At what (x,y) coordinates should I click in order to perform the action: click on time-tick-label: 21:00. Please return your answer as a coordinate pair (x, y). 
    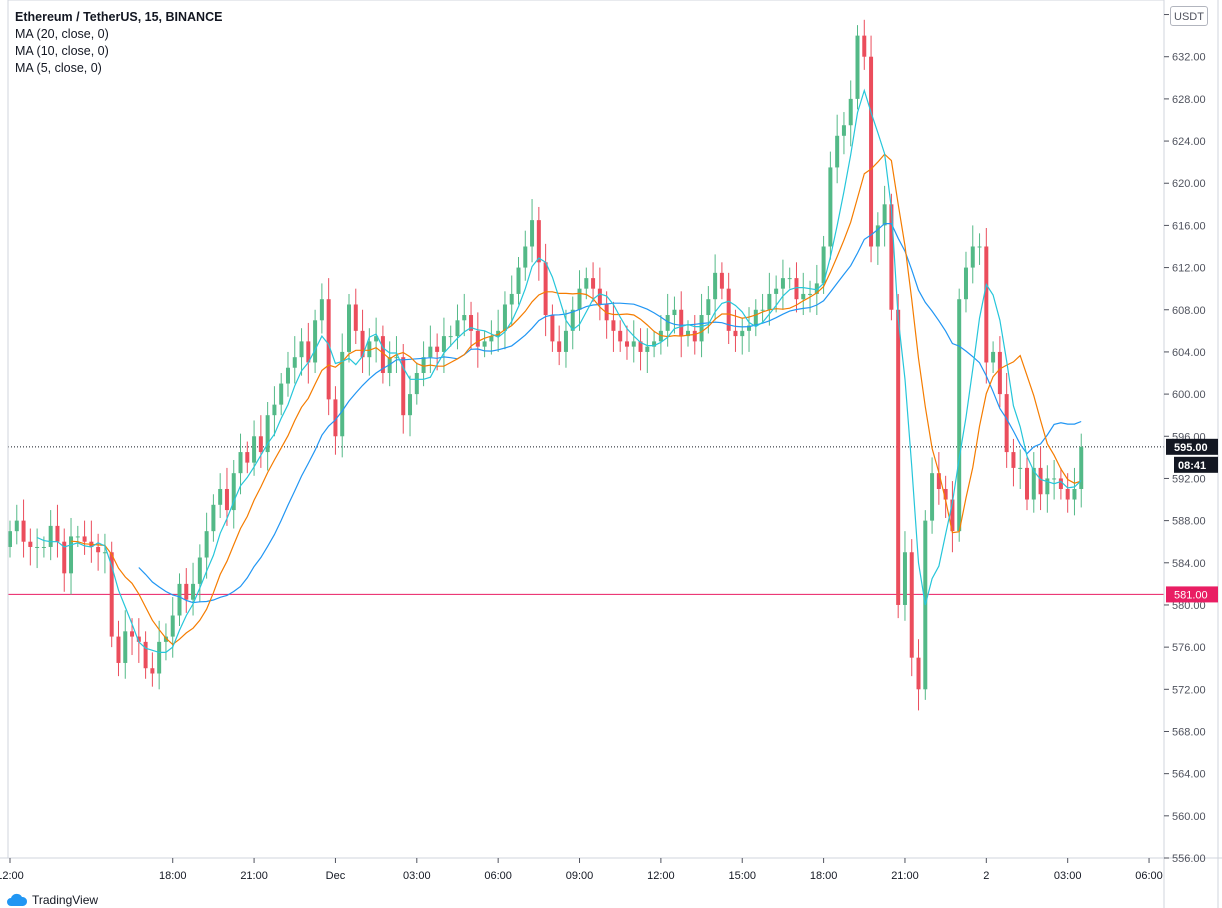
    Looking at the image, I should click on (254, 876).